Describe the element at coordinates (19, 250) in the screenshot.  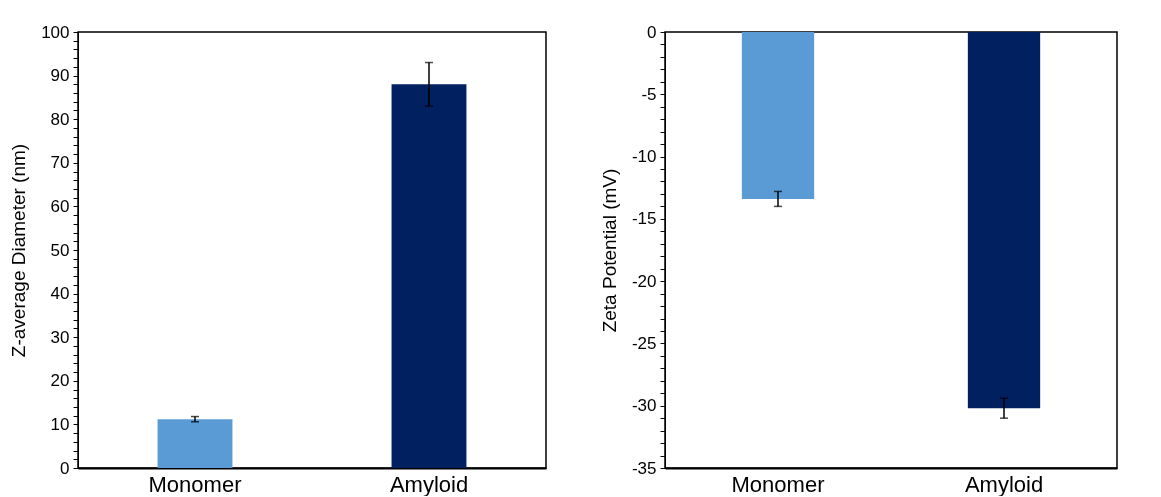
I see `y-axis-title: Z-average Diameter (nm)` at that location.